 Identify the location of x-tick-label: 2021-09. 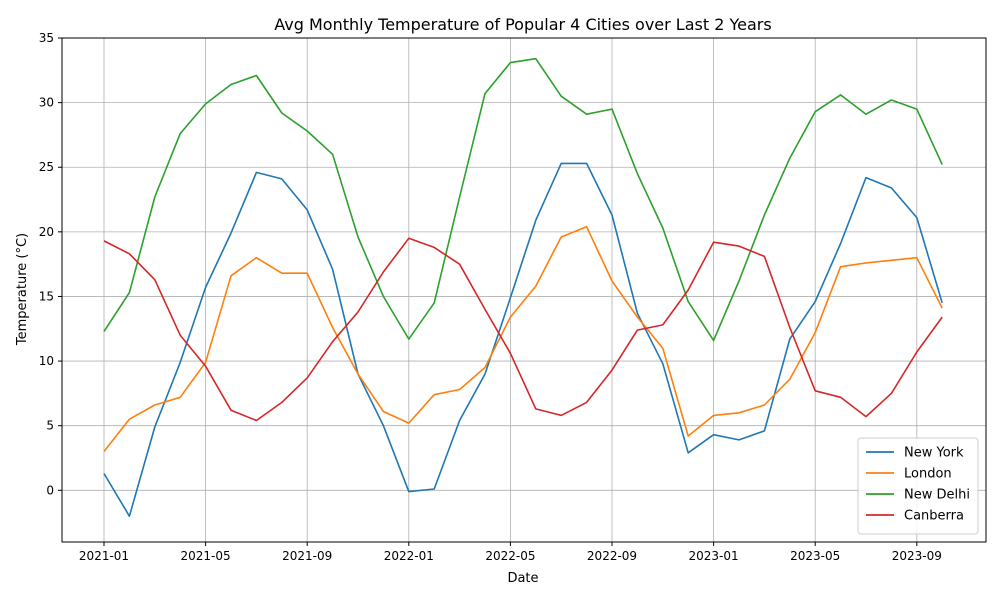
(307, 556).